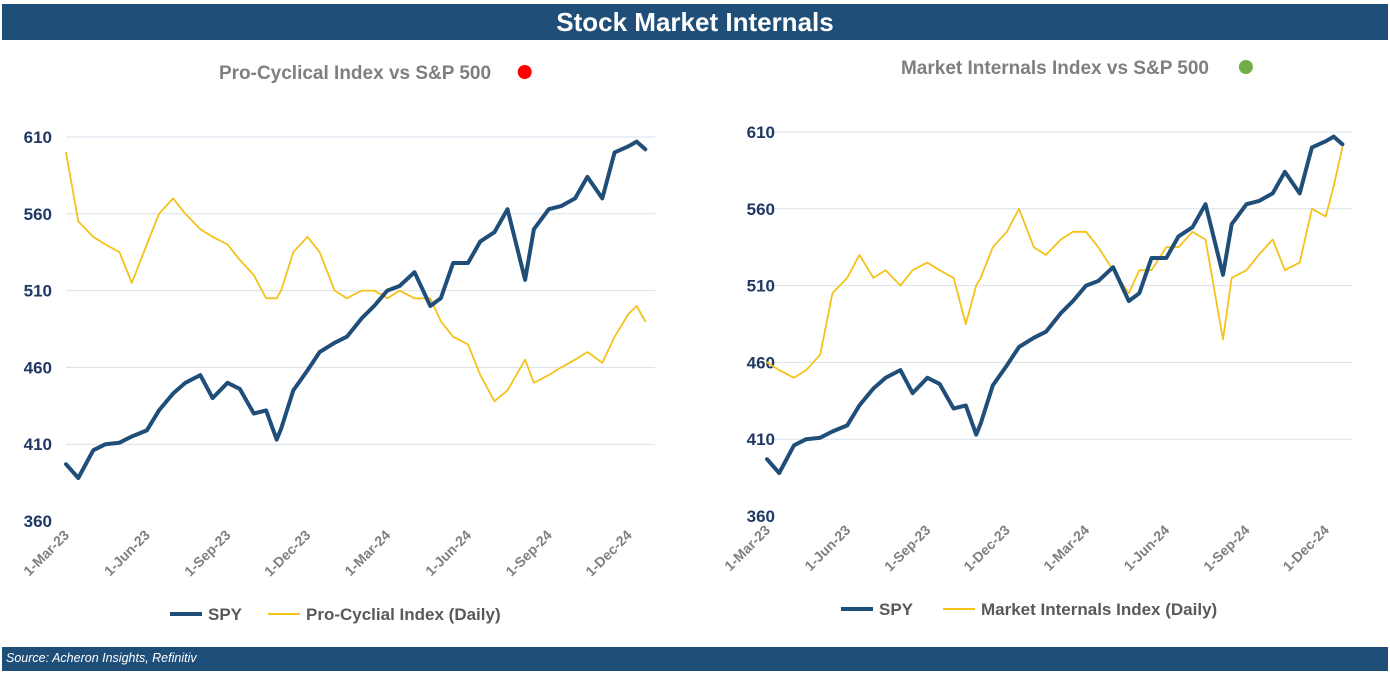 The height and width of the screenshot is (673, 1390). Describe the element at coordinates (403, 614) in the screenshot. I see `legend-label-index: Pro-Cyclial Index (Daily)` at that location.